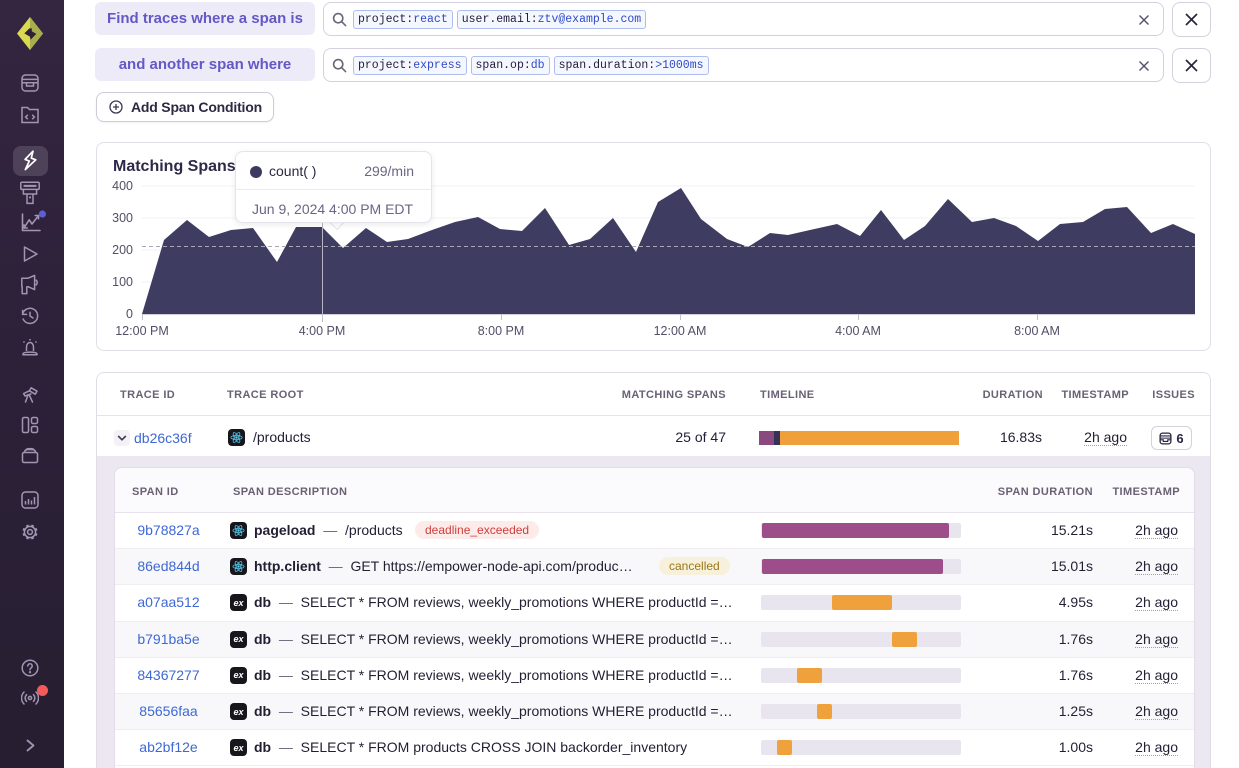 Image resolution: width=1239 pixels, height=768 pixels. I want to click on svg-text: 4:00 PM, so click(322, 331).